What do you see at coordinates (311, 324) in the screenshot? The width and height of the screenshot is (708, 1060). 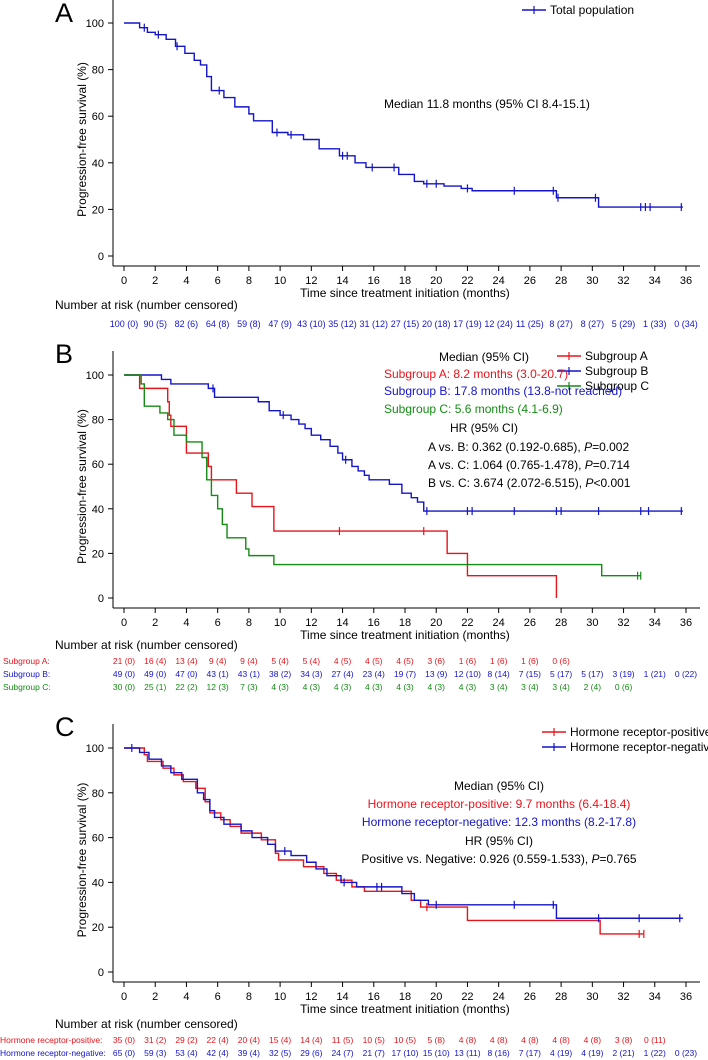 I see `risk-cell: 43 (10)` at bounding box center [311, 324].